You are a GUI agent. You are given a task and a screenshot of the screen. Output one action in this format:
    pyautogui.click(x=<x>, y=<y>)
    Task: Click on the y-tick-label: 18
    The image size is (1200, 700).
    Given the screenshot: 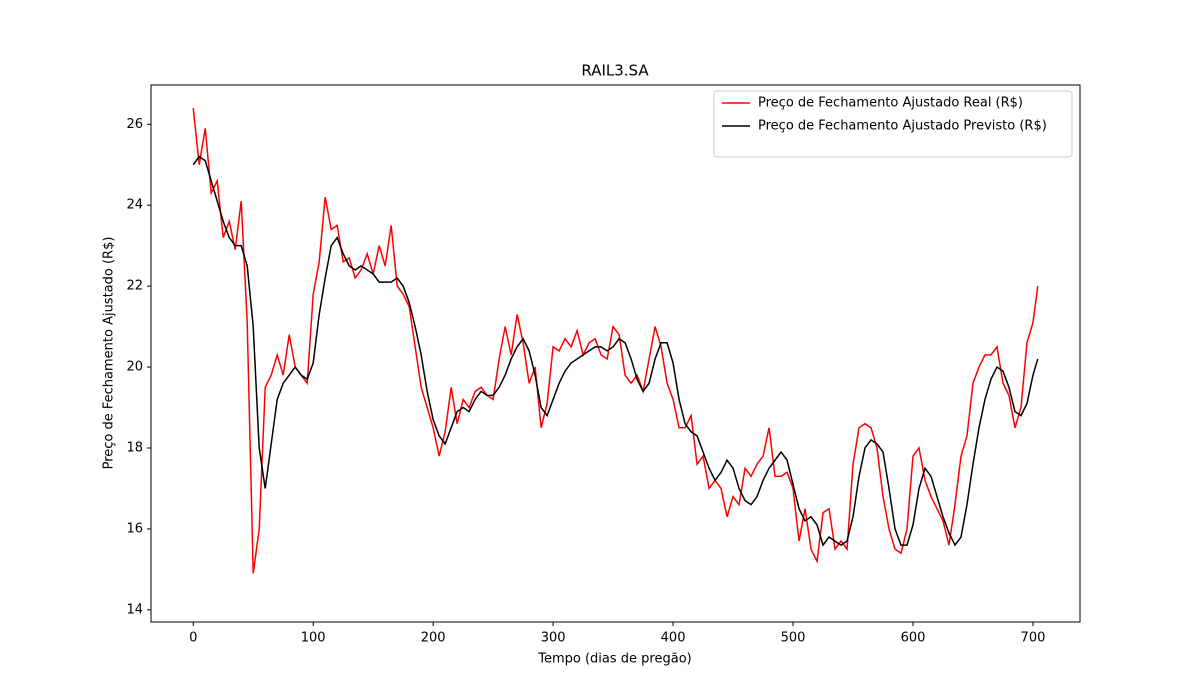 What is the action you would take?
    pyautogui.click(x=134, y=447)
    